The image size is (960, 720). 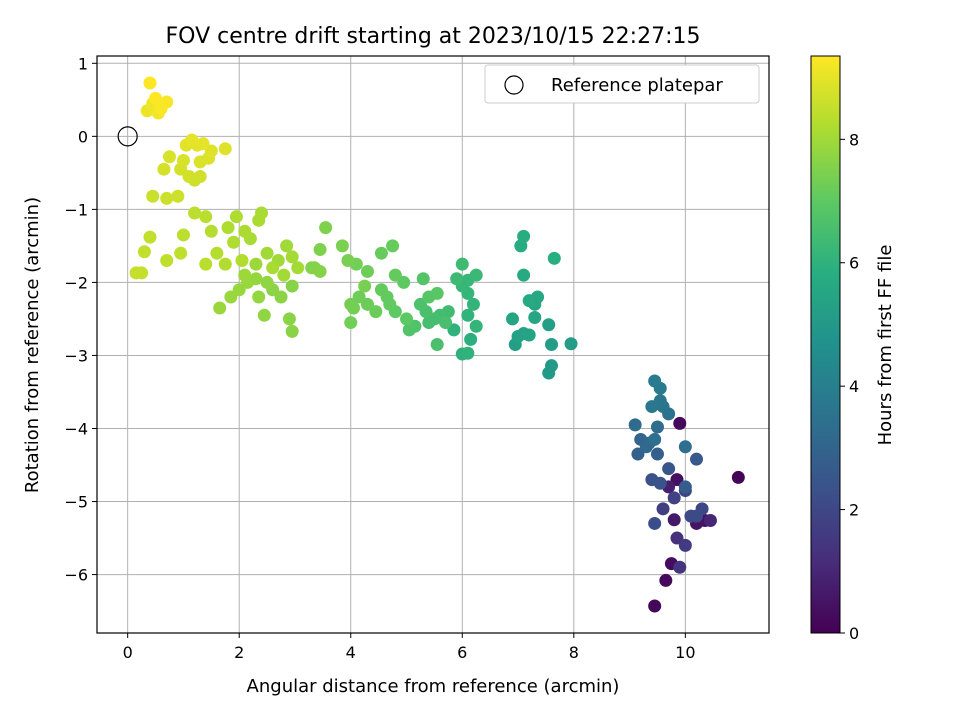 I want to click on legend-box, so click(x=622, y=84).